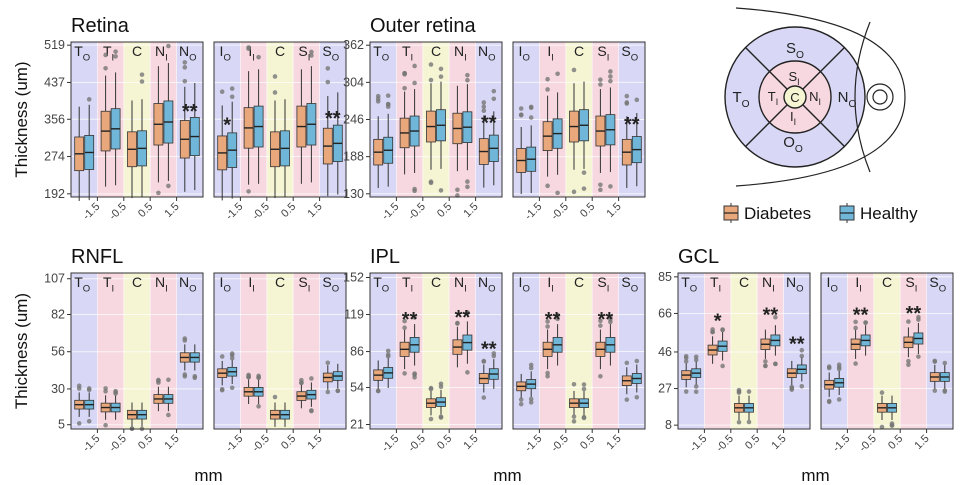 The width and height of the screenshot is (972, 485). Describe the element at coordinates (54, 194) in the screenshot. I see `y-tick-label: 192` at that location.